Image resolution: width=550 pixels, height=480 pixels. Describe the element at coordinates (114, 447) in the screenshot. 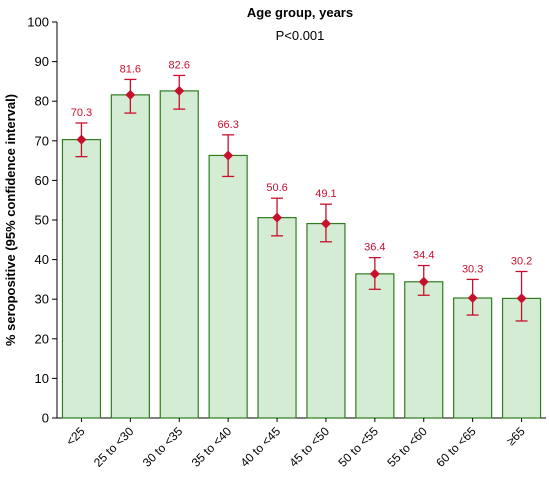

I see `x-tick-label: 25 to <30` at that location.